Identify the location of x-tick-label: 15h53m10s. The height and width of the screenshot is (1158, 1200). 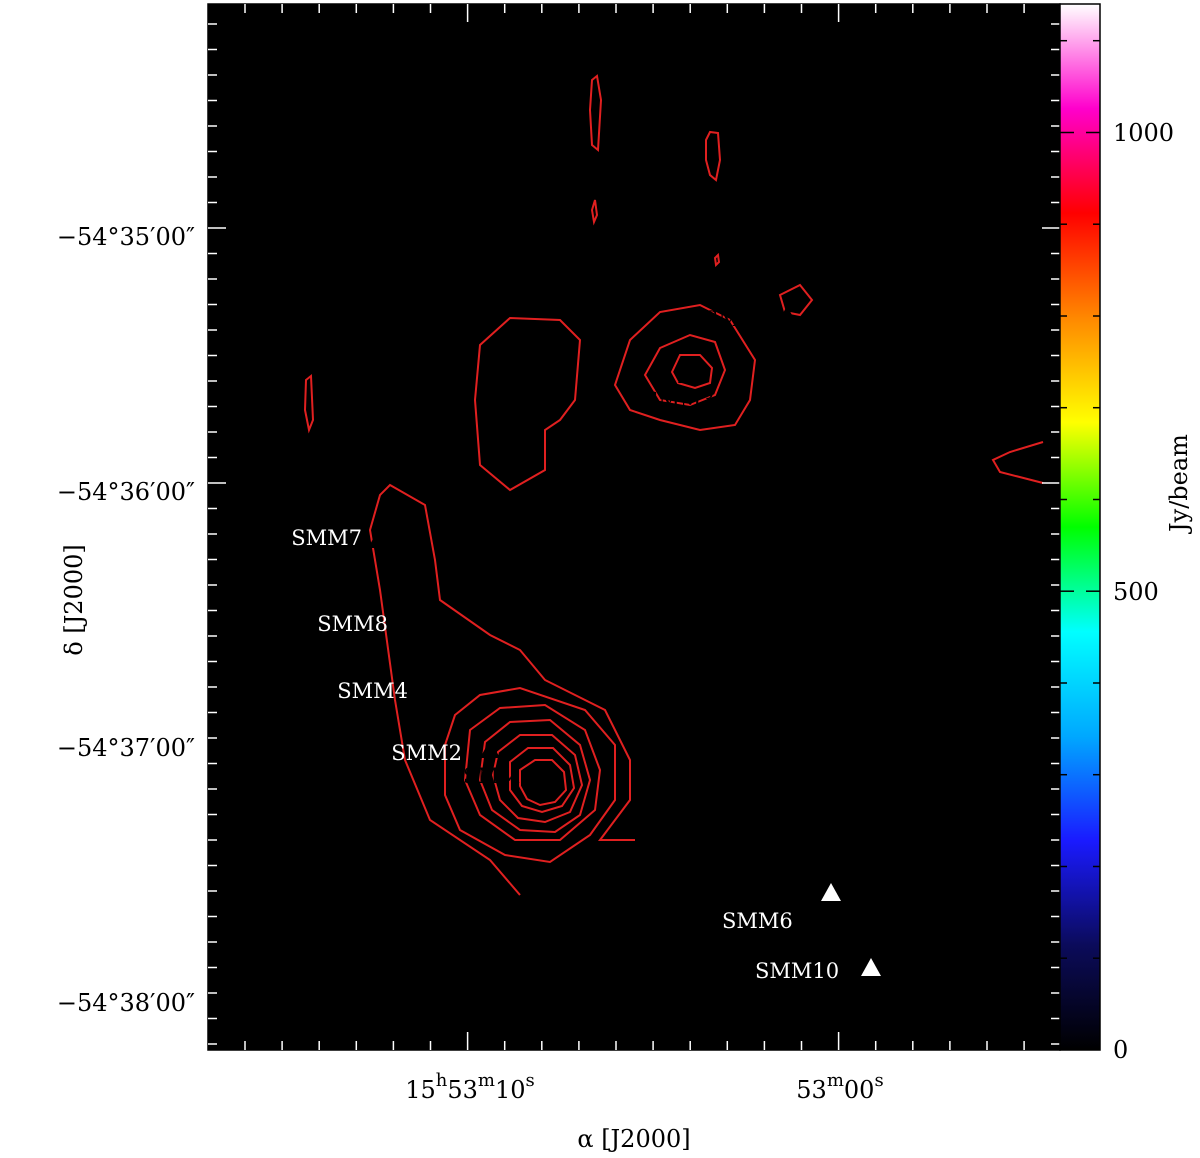
(470, 1087).